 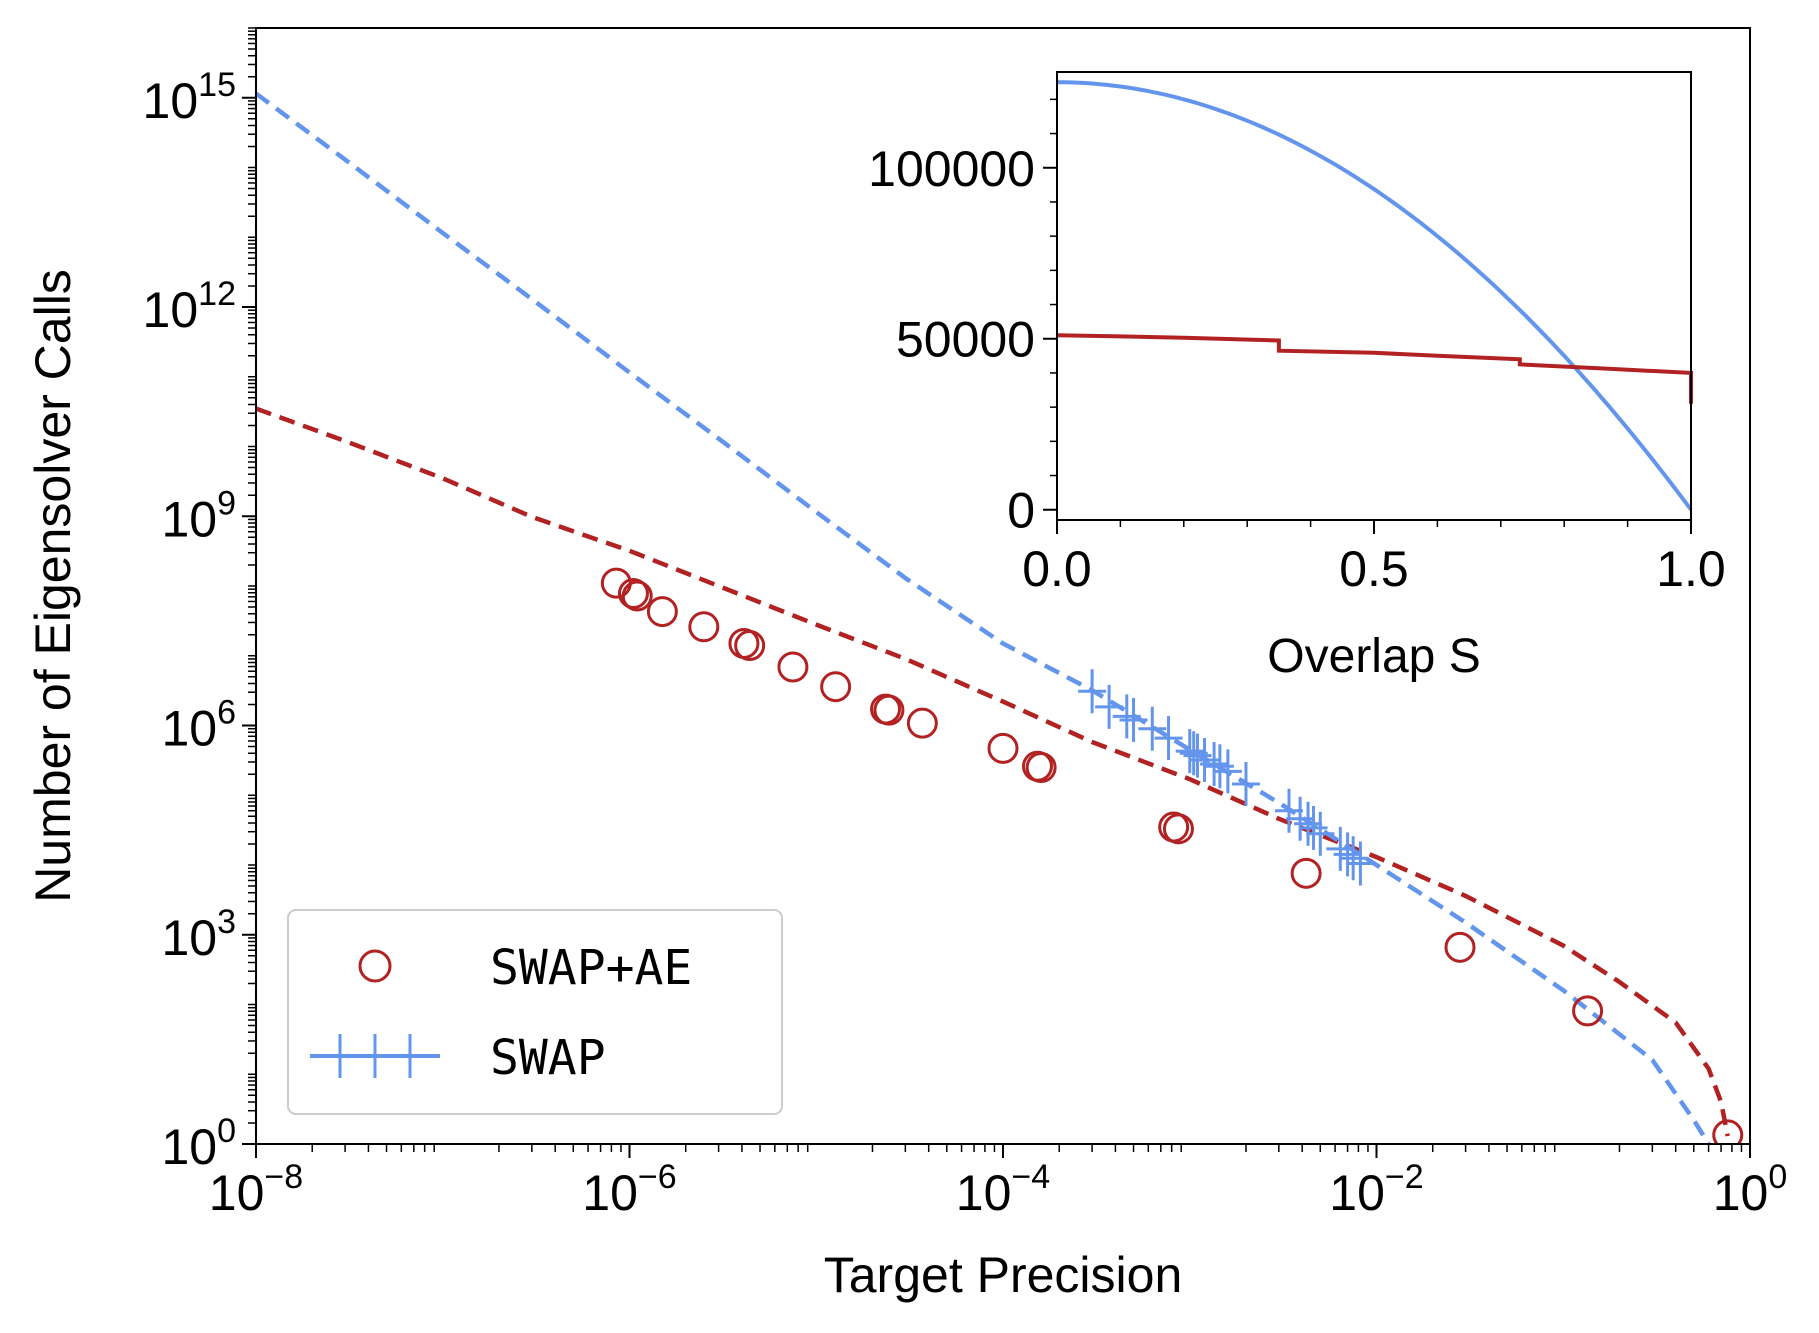 I want to click on legend-label-swap-ae: SWAP+AE, so click(x=591, y=968).